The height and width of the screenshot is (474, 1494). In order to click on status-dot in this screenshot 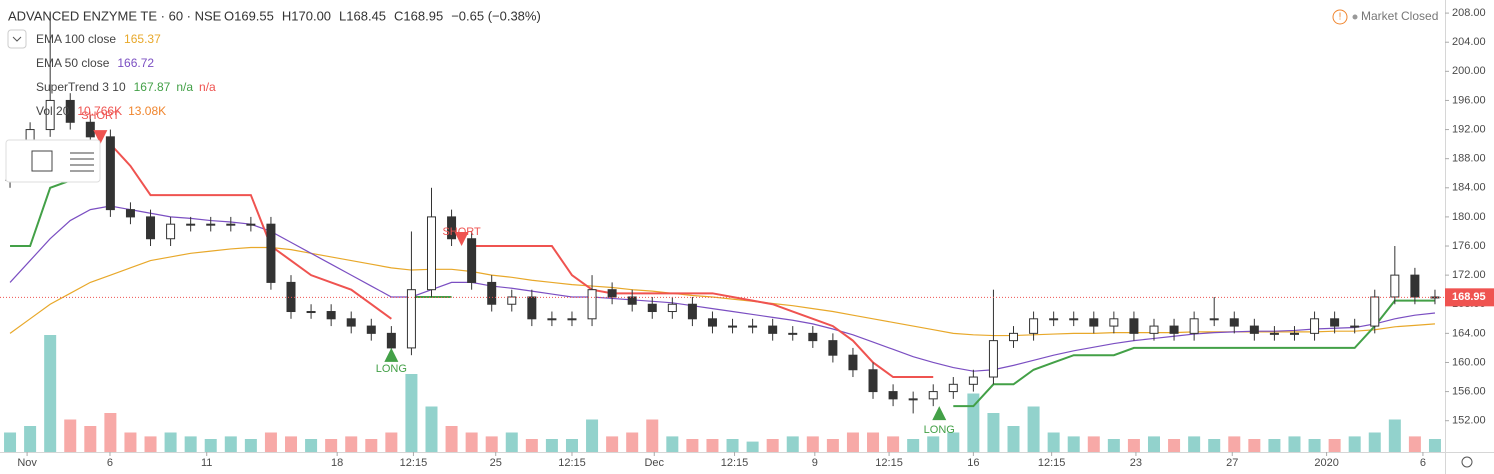, I will do `click(1355, 17)`.